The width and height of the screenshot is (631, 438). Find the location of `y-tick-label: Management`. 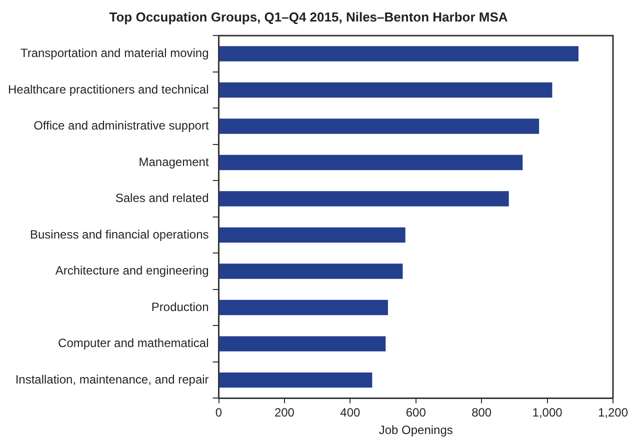

y-tick-label: Management is located at coordinates (174, 161).